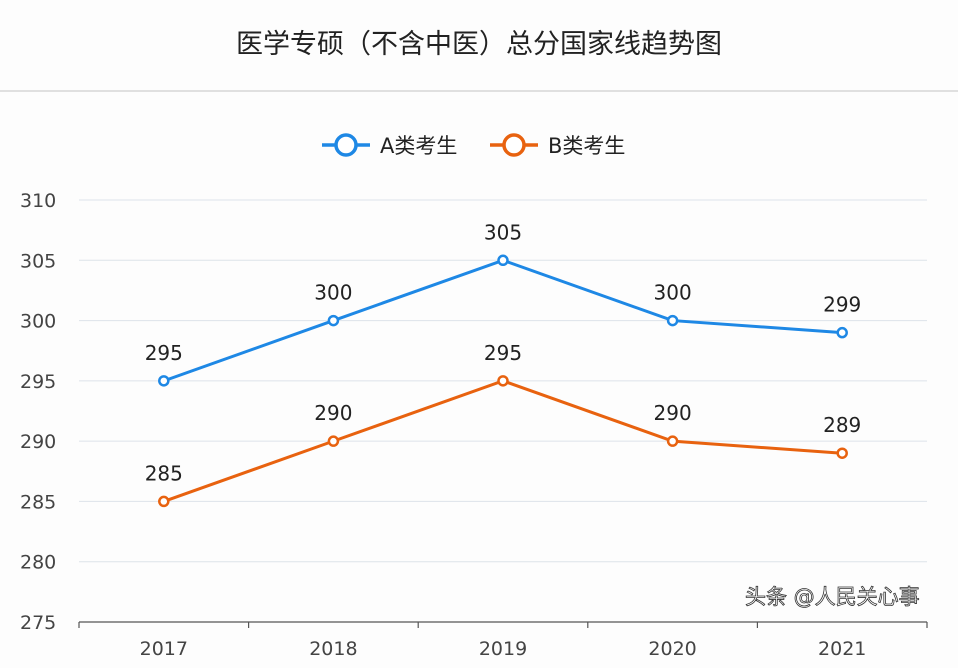 The height and width of the screenshot is (668, 958). I want to click on data-label: 299, so click(842, 305).